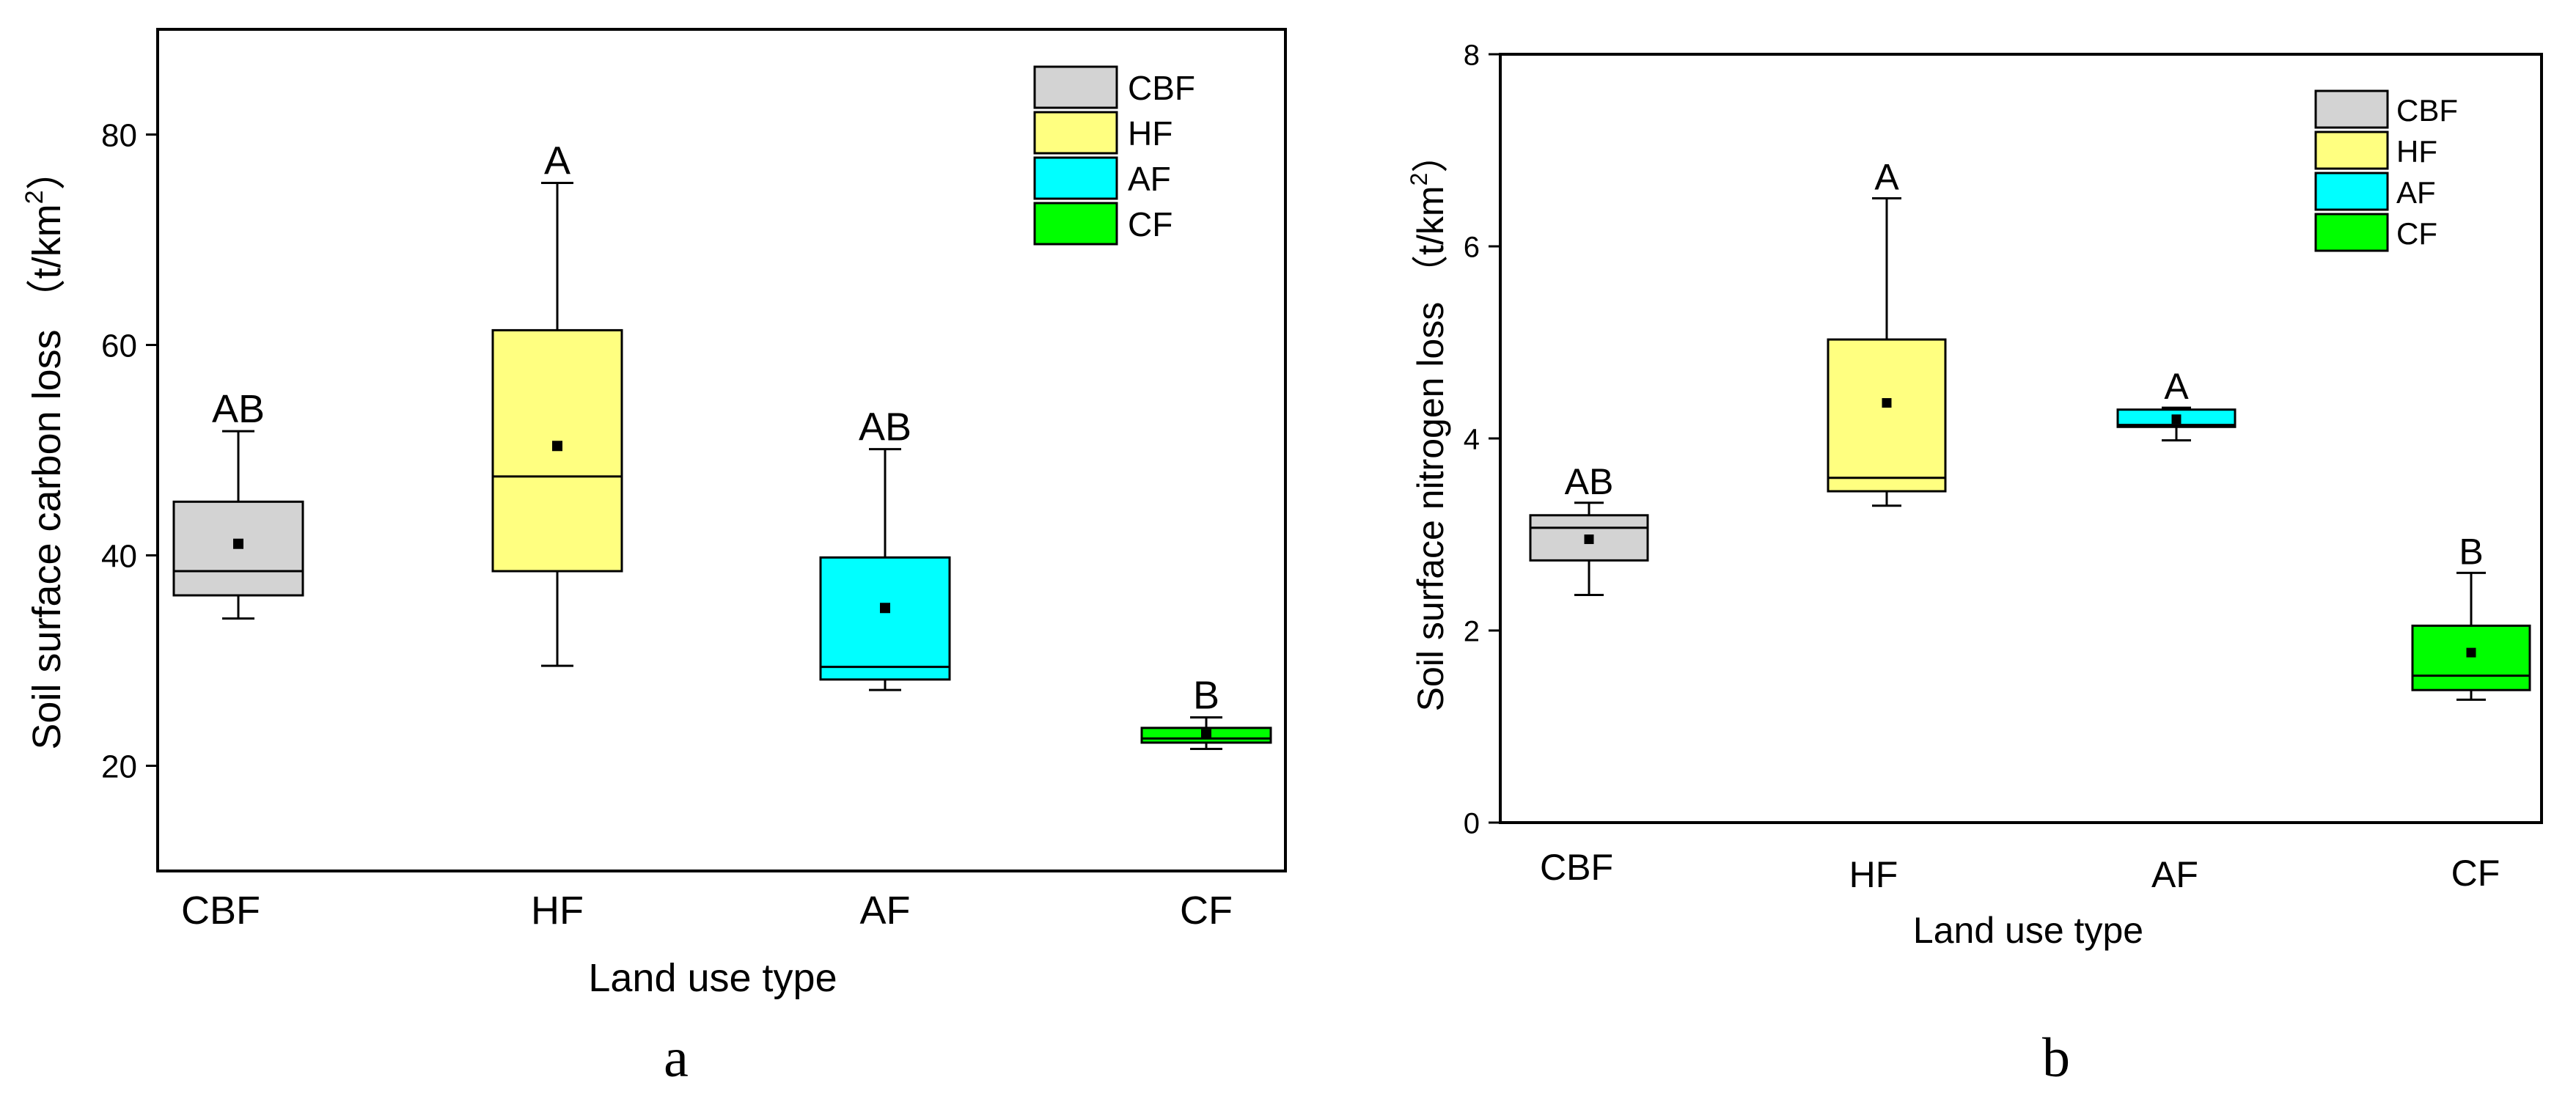  What do you see at coordinates (707, 911) in the screenshot?
I see `chart-a-category-labels: CBF HF AF CF` at bounding box center [707, 911].